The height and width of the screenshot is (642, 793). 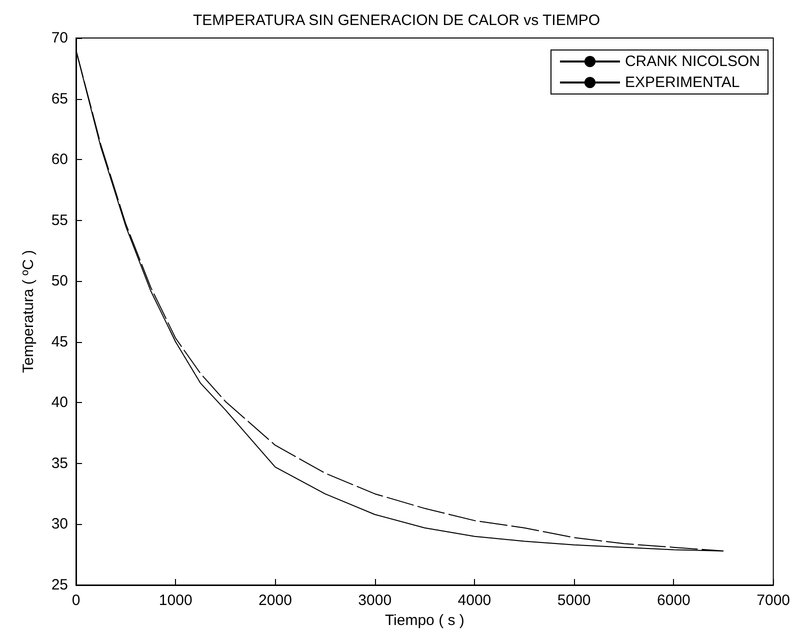 What do you see at coordinates (396, 20) in the screenshot?
I see `chart-title: TEMPERATURA SIN GENERACION DE CALOR vs TIEMPO` at bounding box center [396, 20].